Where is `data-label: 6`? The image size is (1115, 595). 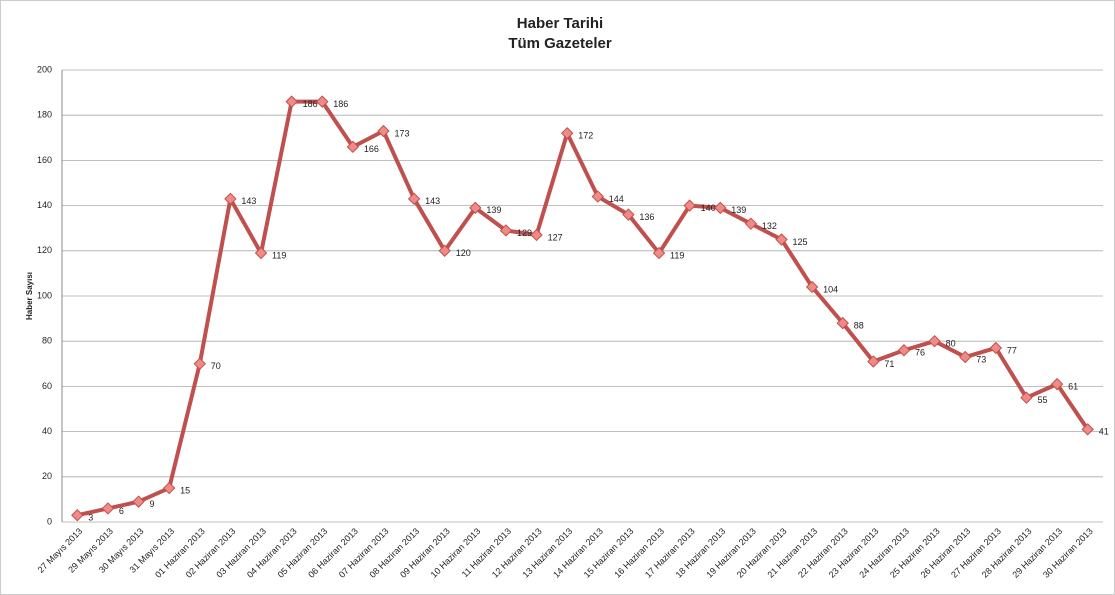 data-label: 6 is located at coordinates (121, 511).